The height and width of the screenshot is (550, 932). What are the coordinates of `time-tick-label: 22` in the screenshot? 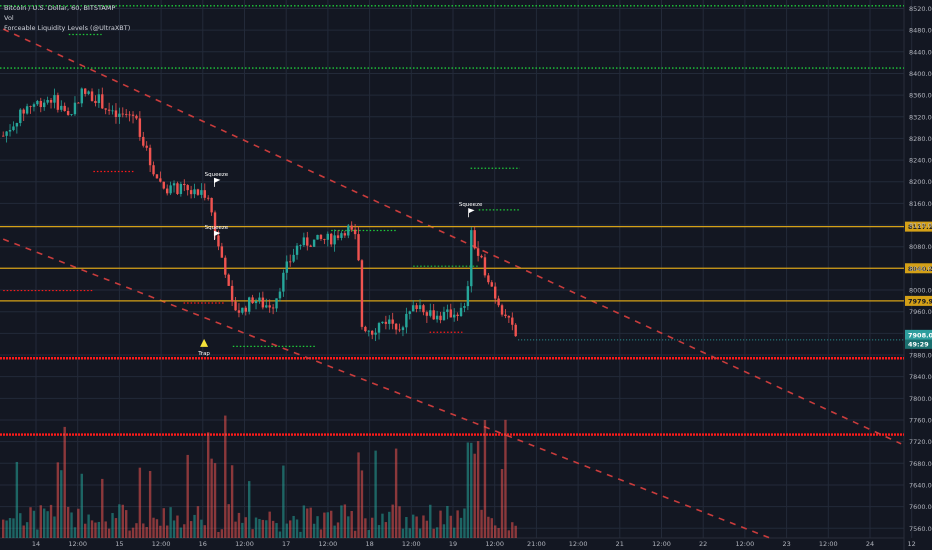 It's located at (703, 544).